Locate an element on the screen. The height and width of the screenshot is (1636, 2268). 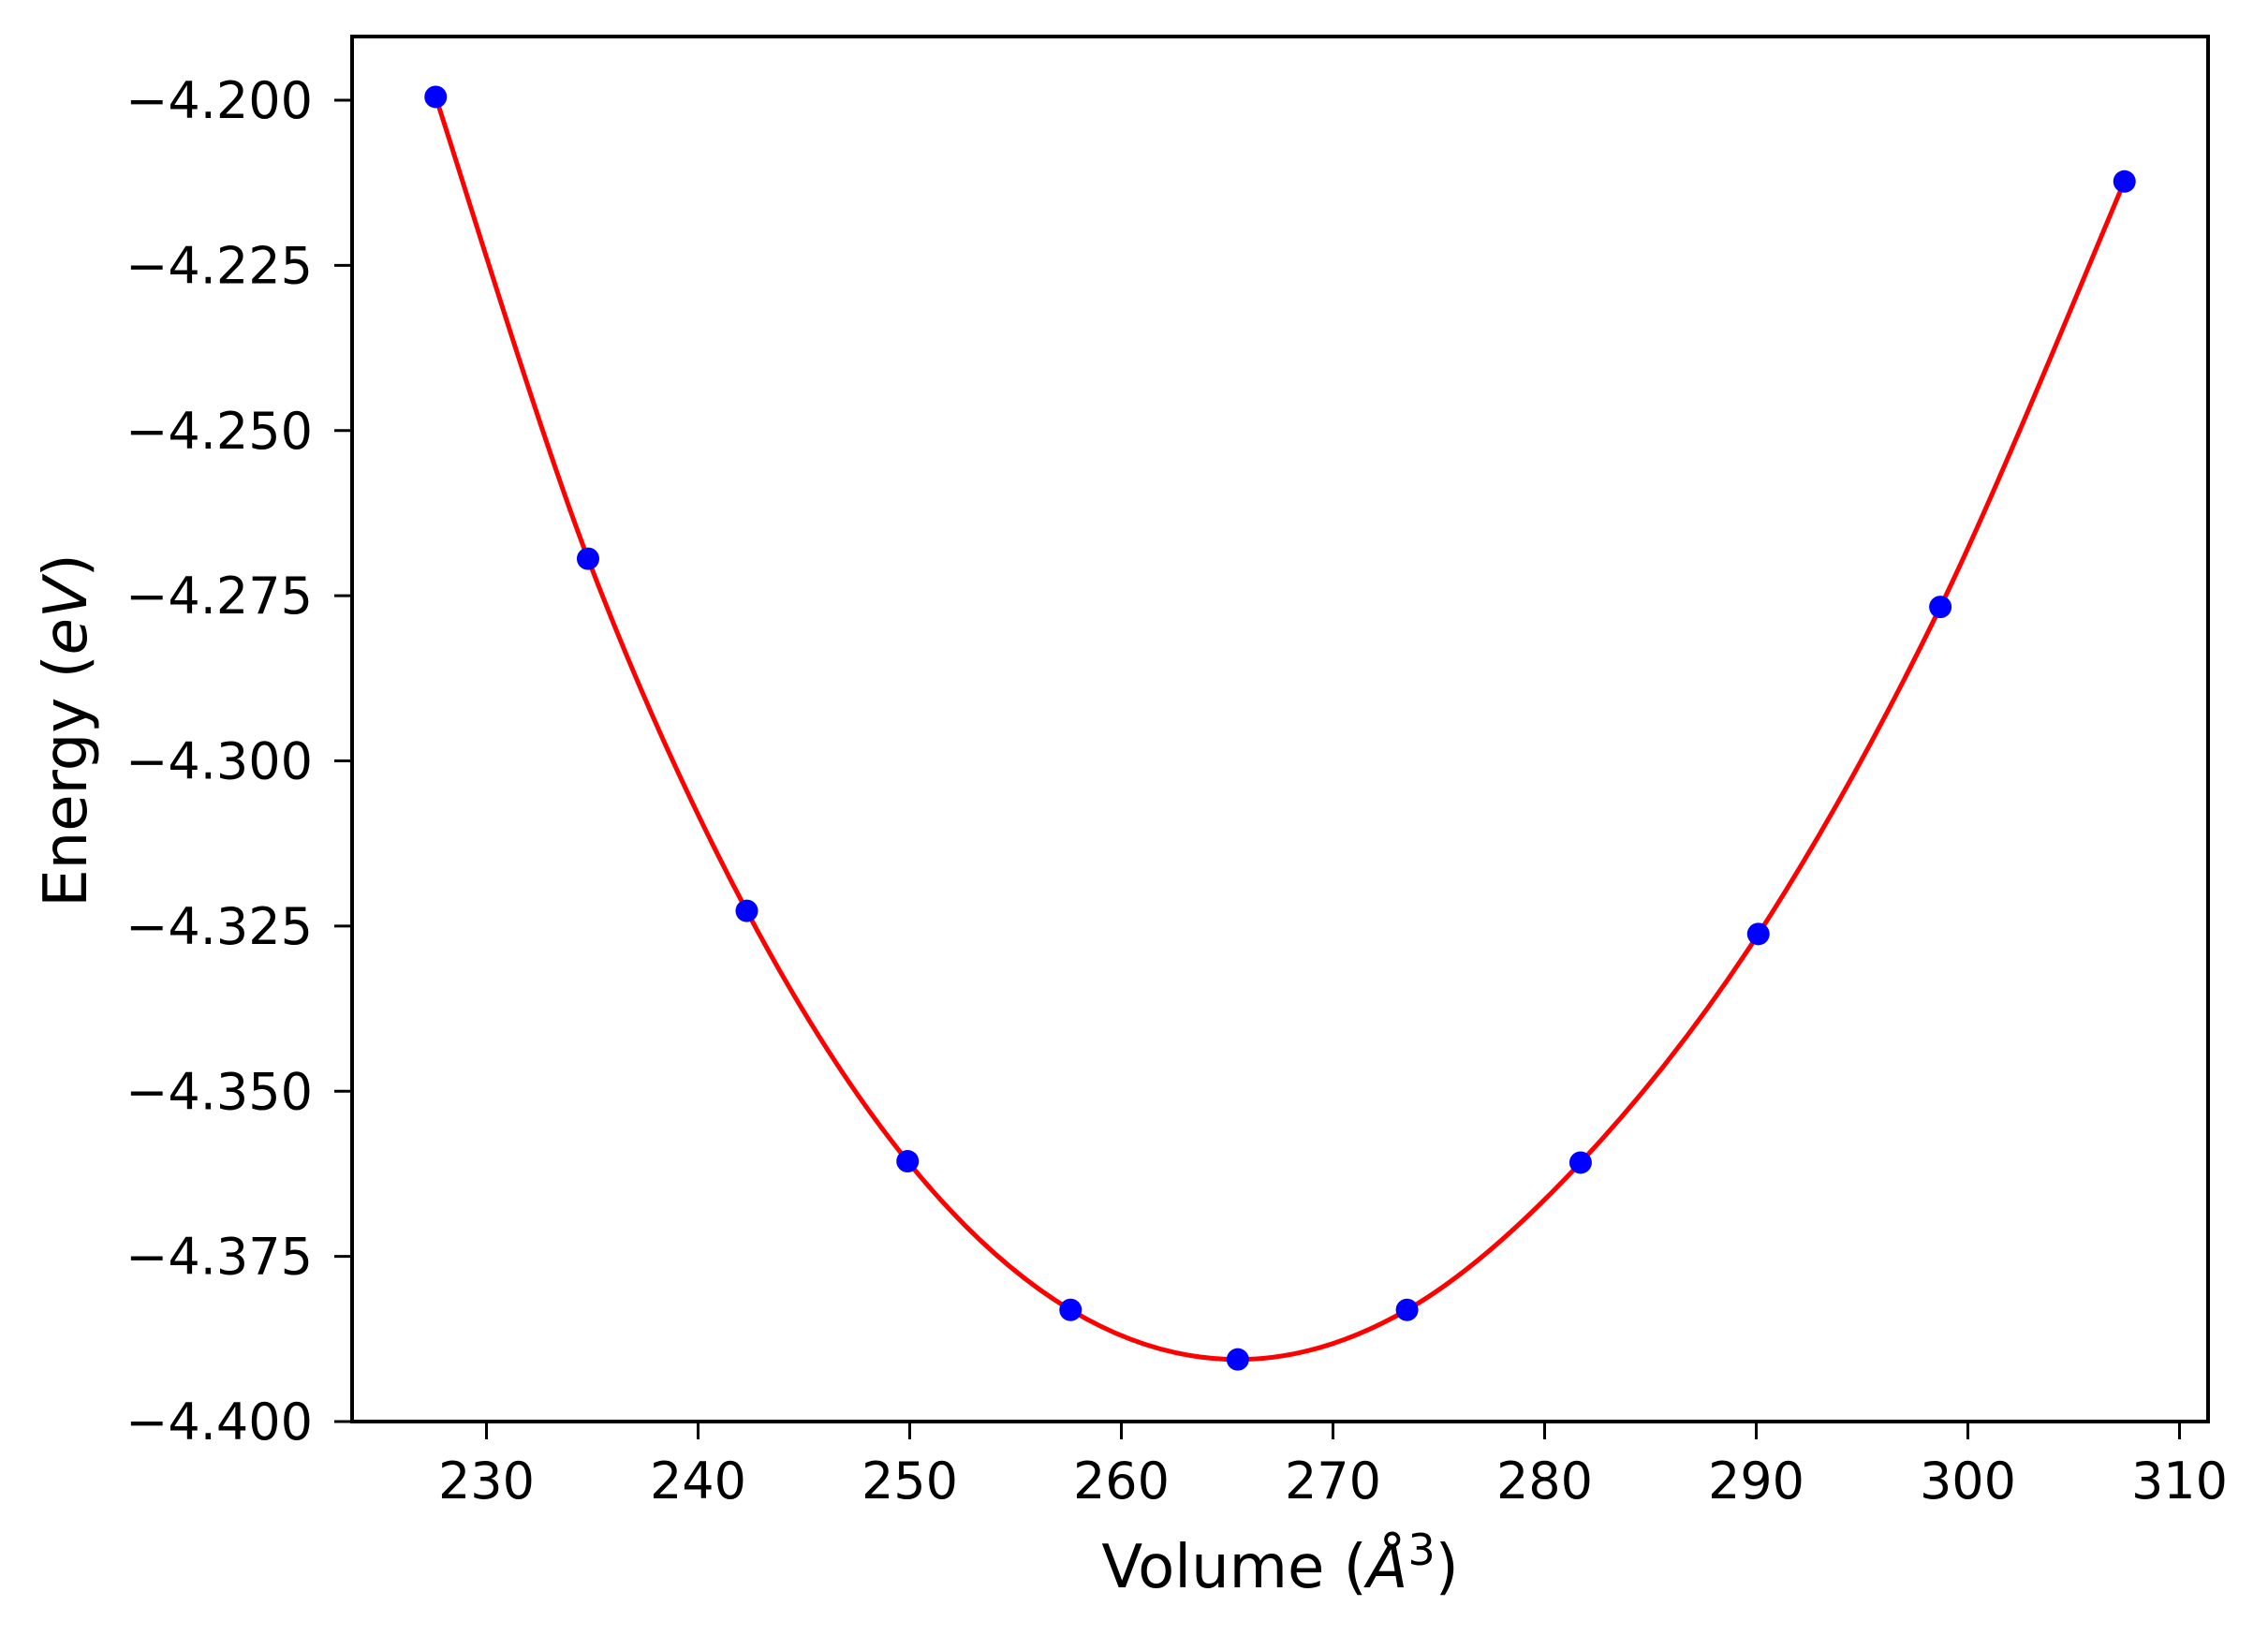
x-tick-label: 280 is located at coordinates (1544, 1481).